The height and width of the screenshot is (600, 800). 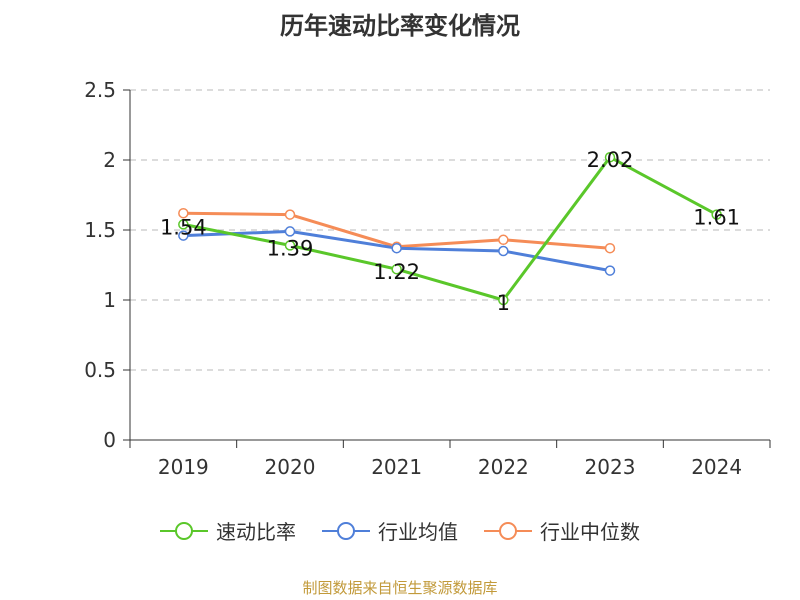 I want to click on legend-item-series-3: 行业中位数, so click(x=562, y=530).